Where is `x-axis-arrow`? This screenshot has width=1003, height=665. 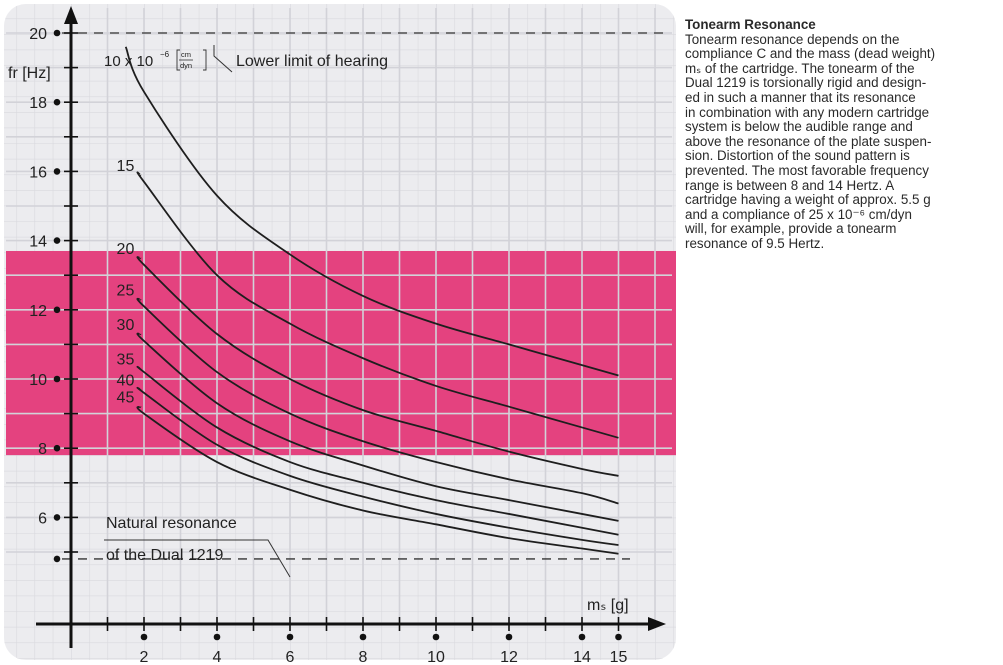 x-axis-arrow is located at coordinates (657, 624).